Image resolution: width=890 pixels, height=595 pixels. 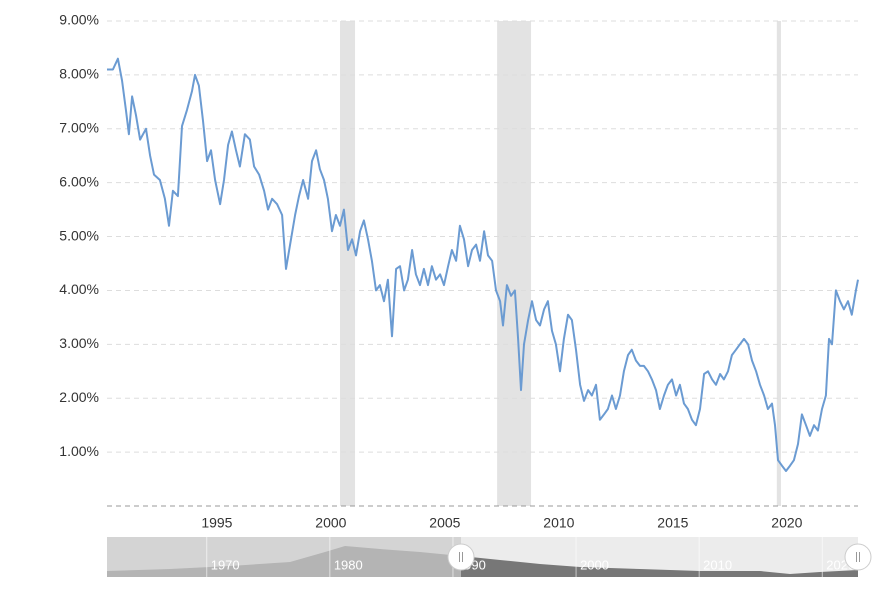 I want to click on navigator-area-left, so click(x=284, y=561).